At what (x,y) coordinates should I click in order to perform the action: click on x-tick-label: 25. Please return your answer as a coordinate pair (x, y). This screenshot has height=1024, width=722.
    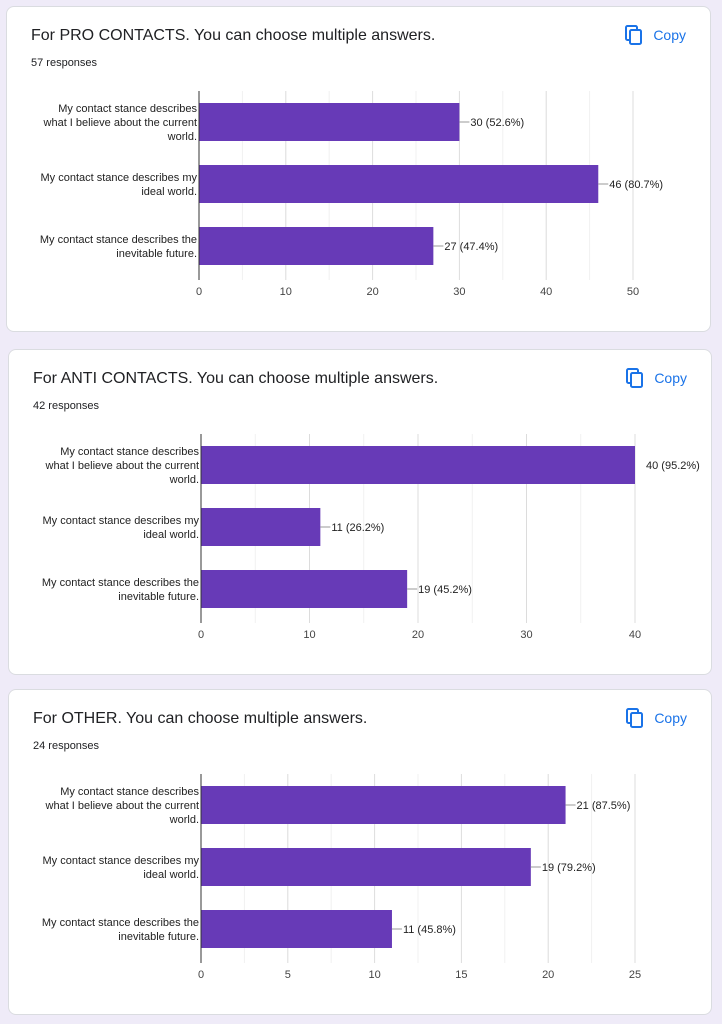
    Looking at the image, I should click on (635, 975).